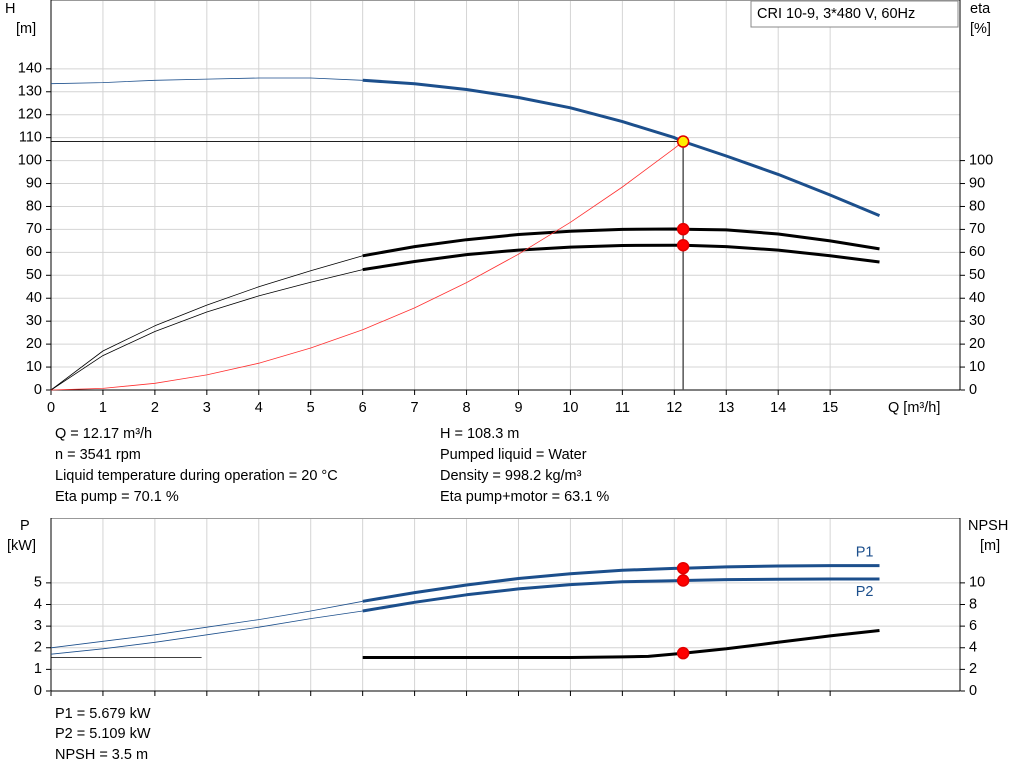 This screenshot has width=1024, height=781. What do you see at coordinates (865, 552) in the screenshot?
I see `series-label: P1` at bounding box center [865, 552].